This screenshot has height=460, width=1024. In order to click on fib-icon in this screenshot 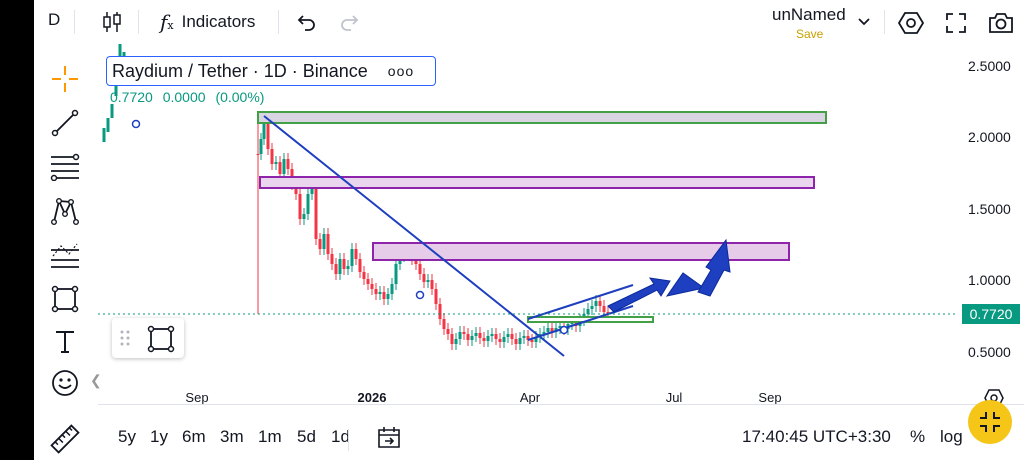, I will do `click(65, 167)`.